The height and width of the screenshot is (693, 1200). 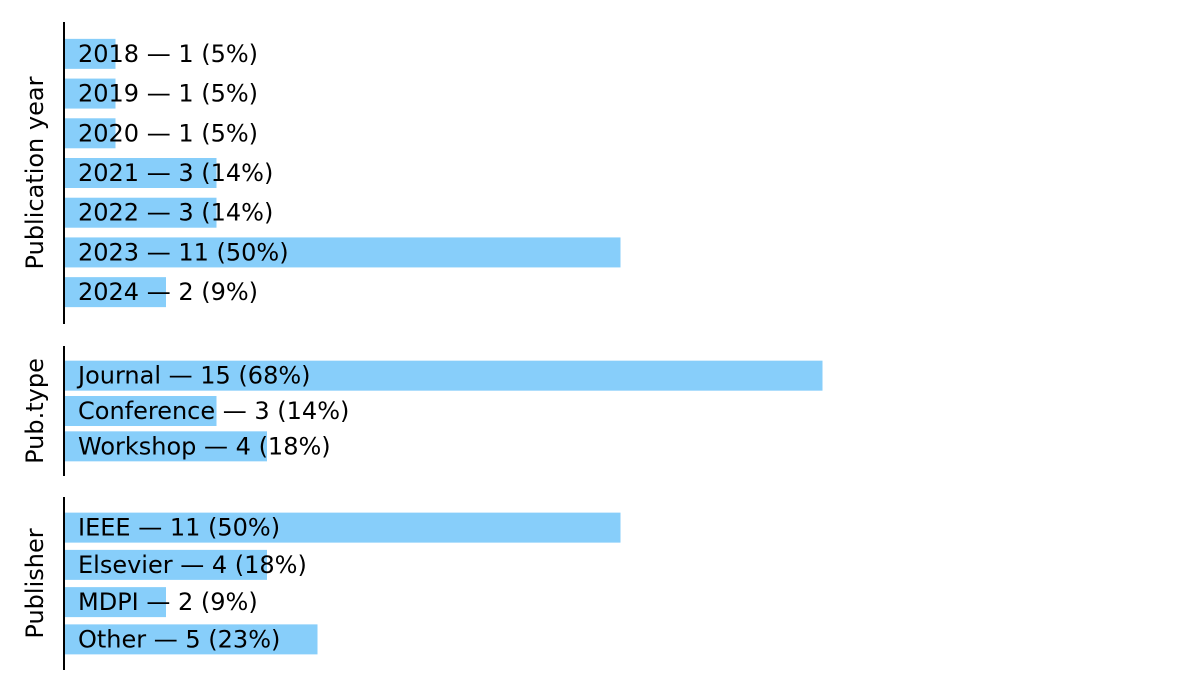 I want to click on bar-label: Conference — 3 (14%), so click(x=213, y=411).